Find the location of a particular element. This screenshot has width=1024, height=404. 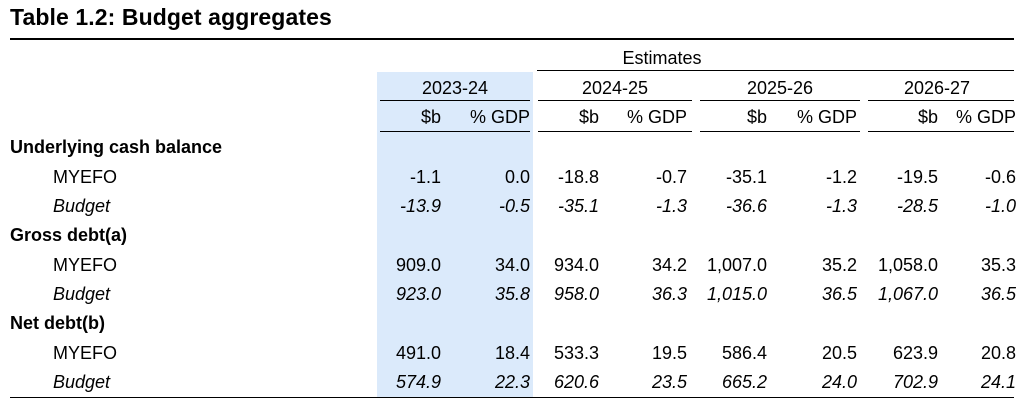

table-cell: -0.5 is located at coordinates (514, 206).